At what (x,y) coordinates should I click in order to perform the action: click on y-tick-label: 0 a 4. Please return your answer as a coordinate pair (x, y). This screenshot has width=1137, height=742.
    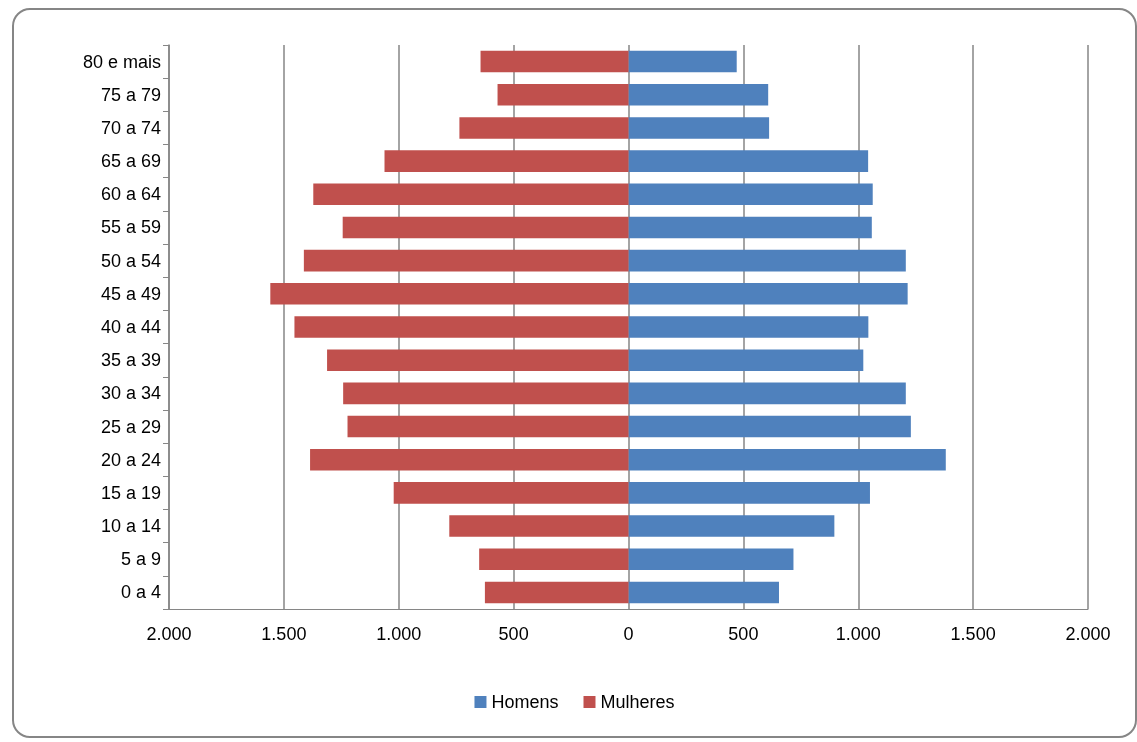
    Looking at the image, I should click on (140, 592).